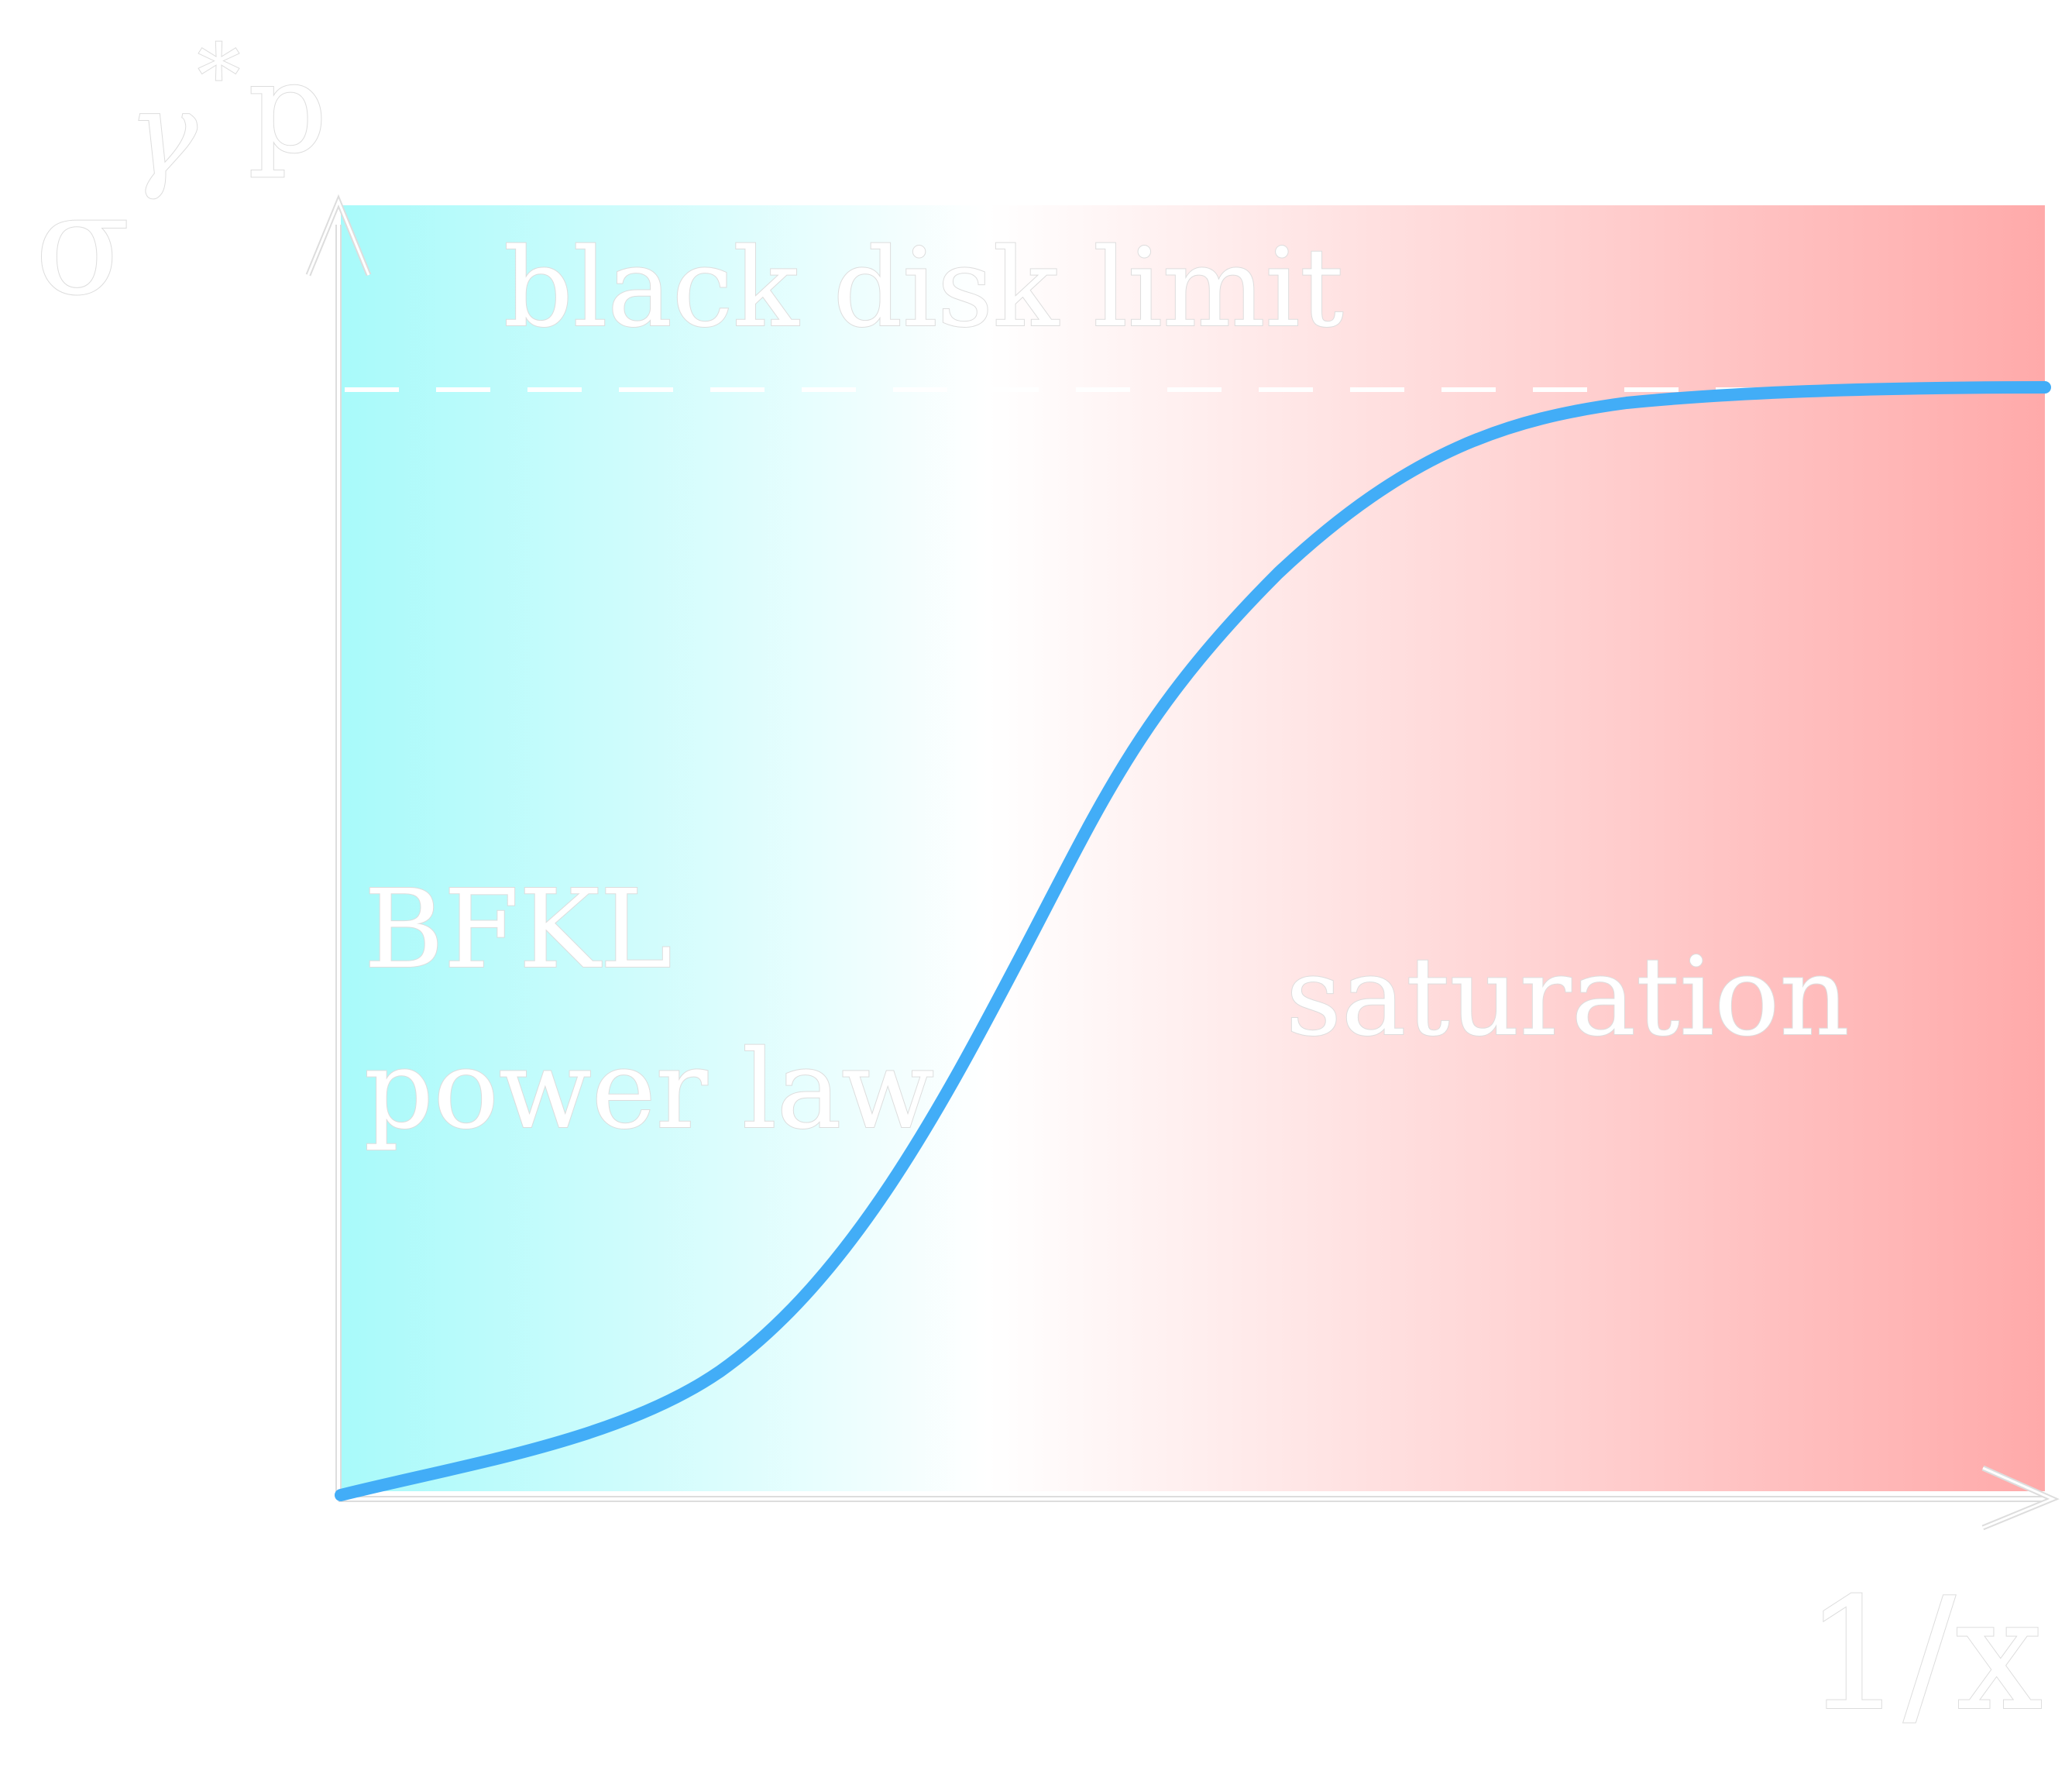 The height and width of the screenshot is (1767, 2072). I want to click on x-axis-label: 1/x, so click(1924, 1655).